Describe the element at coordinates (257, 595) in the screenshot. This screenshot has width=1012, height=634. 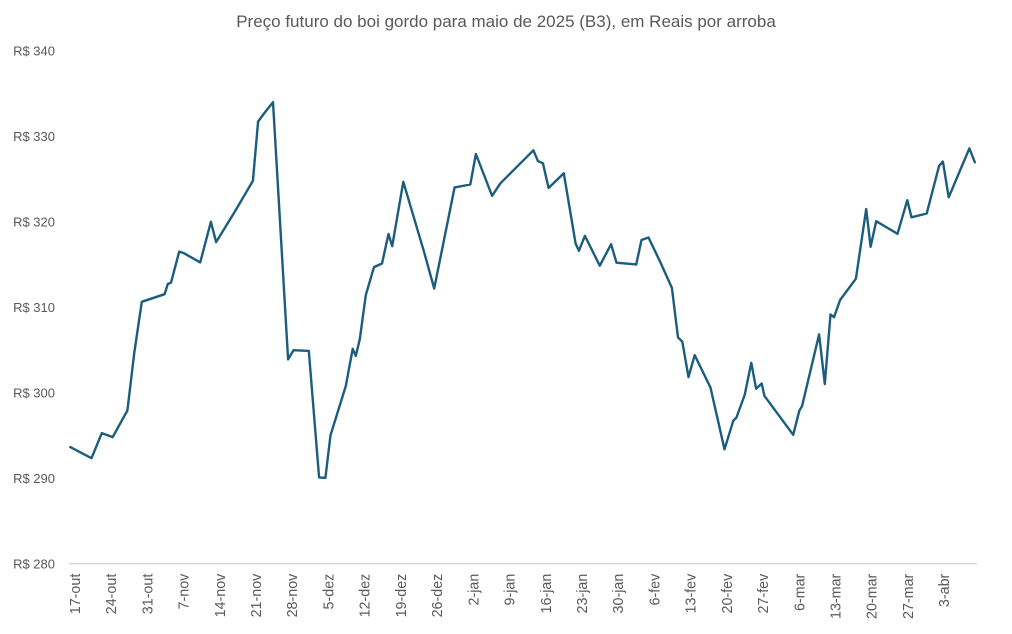
I see `svg-text: 21-nov` at that location.